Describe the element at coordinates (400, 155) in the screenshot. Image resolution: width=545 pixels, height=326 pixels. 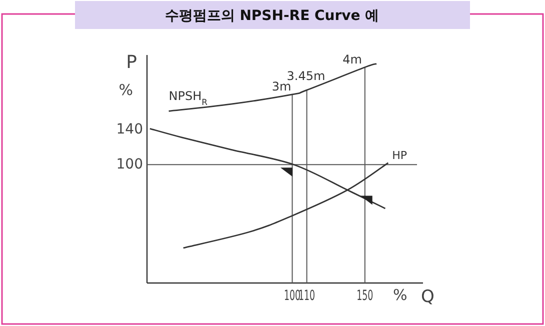
I see `series-label: HP` at that location.